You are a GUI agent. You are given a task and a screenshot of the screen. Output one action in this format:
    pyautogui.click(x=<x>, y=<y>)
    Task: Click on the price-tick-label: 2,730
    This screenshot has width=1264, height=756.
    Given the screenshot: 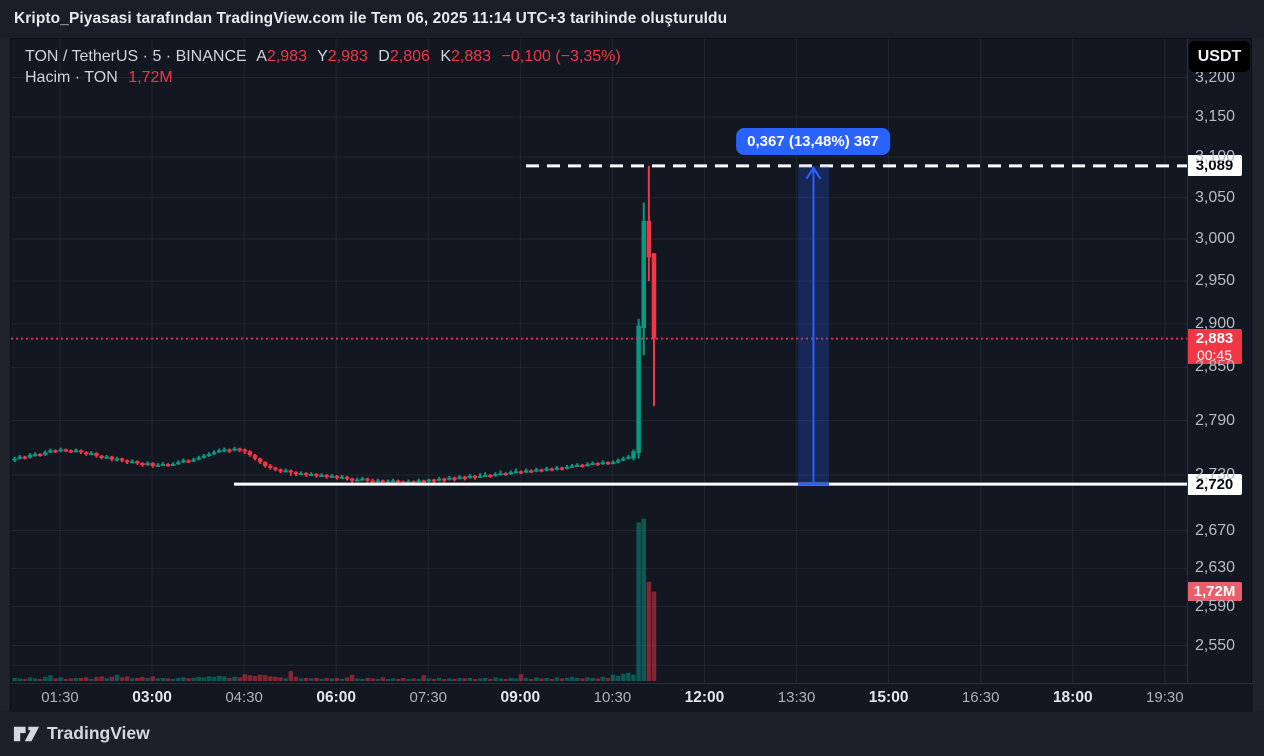 What is the action you would take?
    pyautogui.click(x=1215, y=474)
    